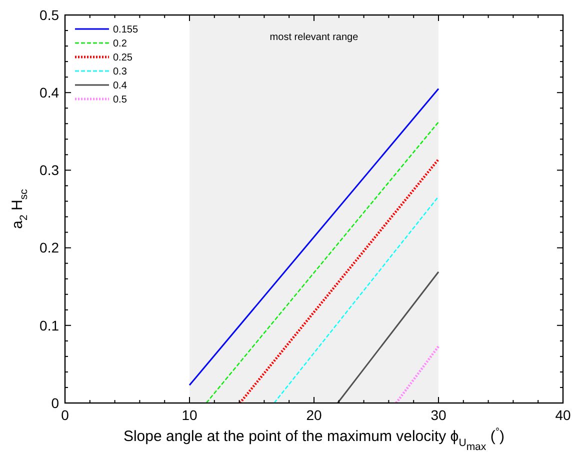  I want to click on legend-label: 0.2, so click(120, 44).